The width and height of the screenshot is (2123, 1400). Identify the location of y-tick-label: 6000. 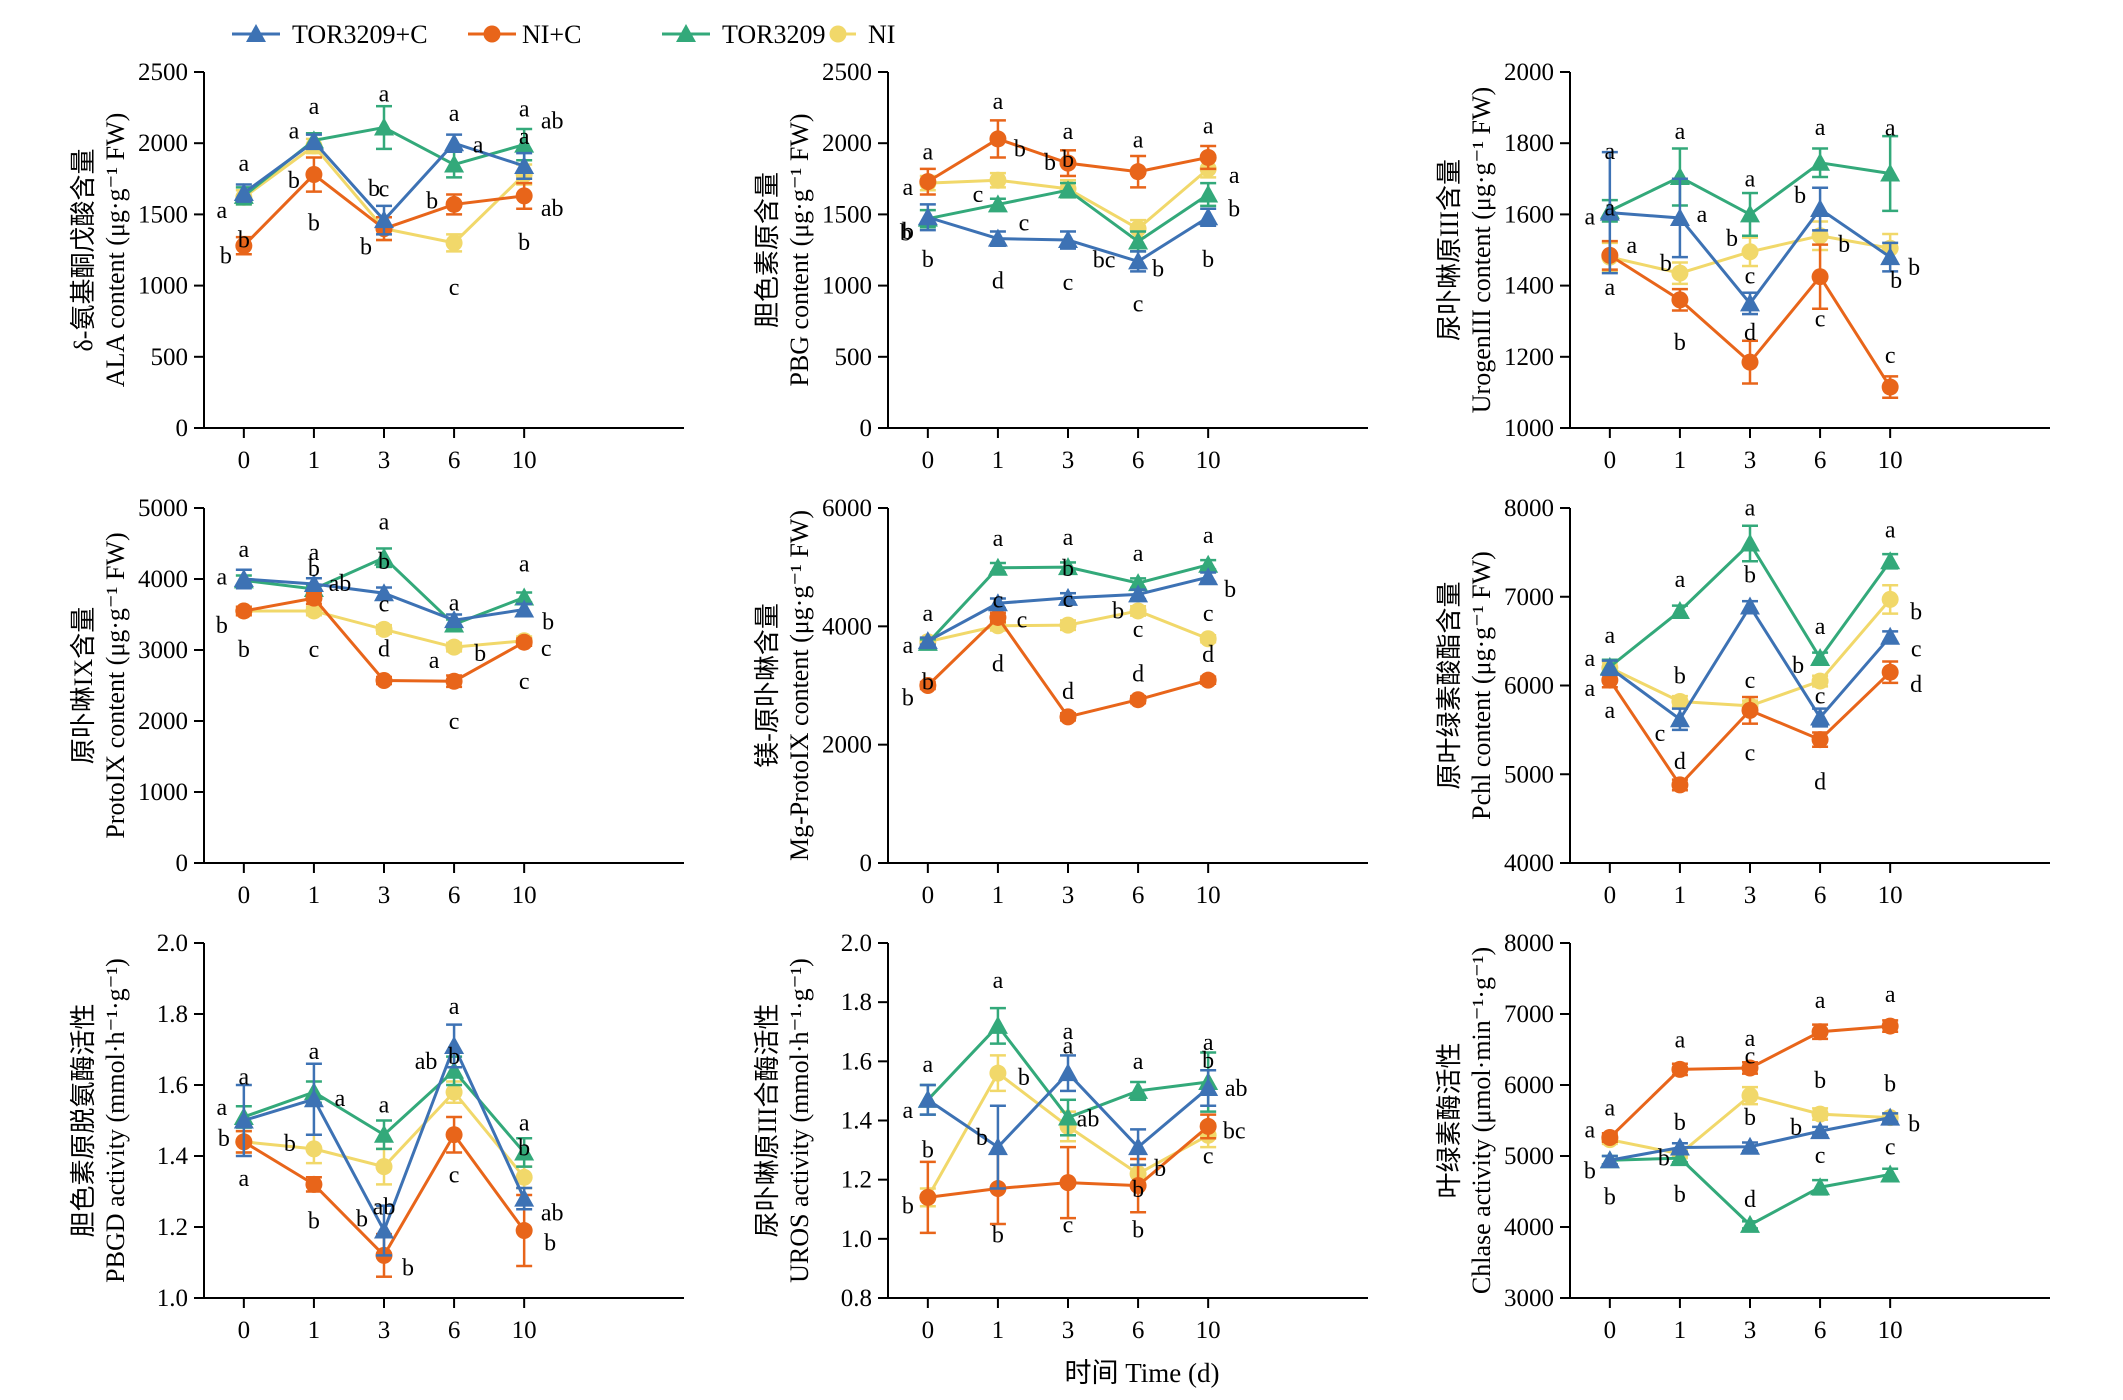
(847, 508).